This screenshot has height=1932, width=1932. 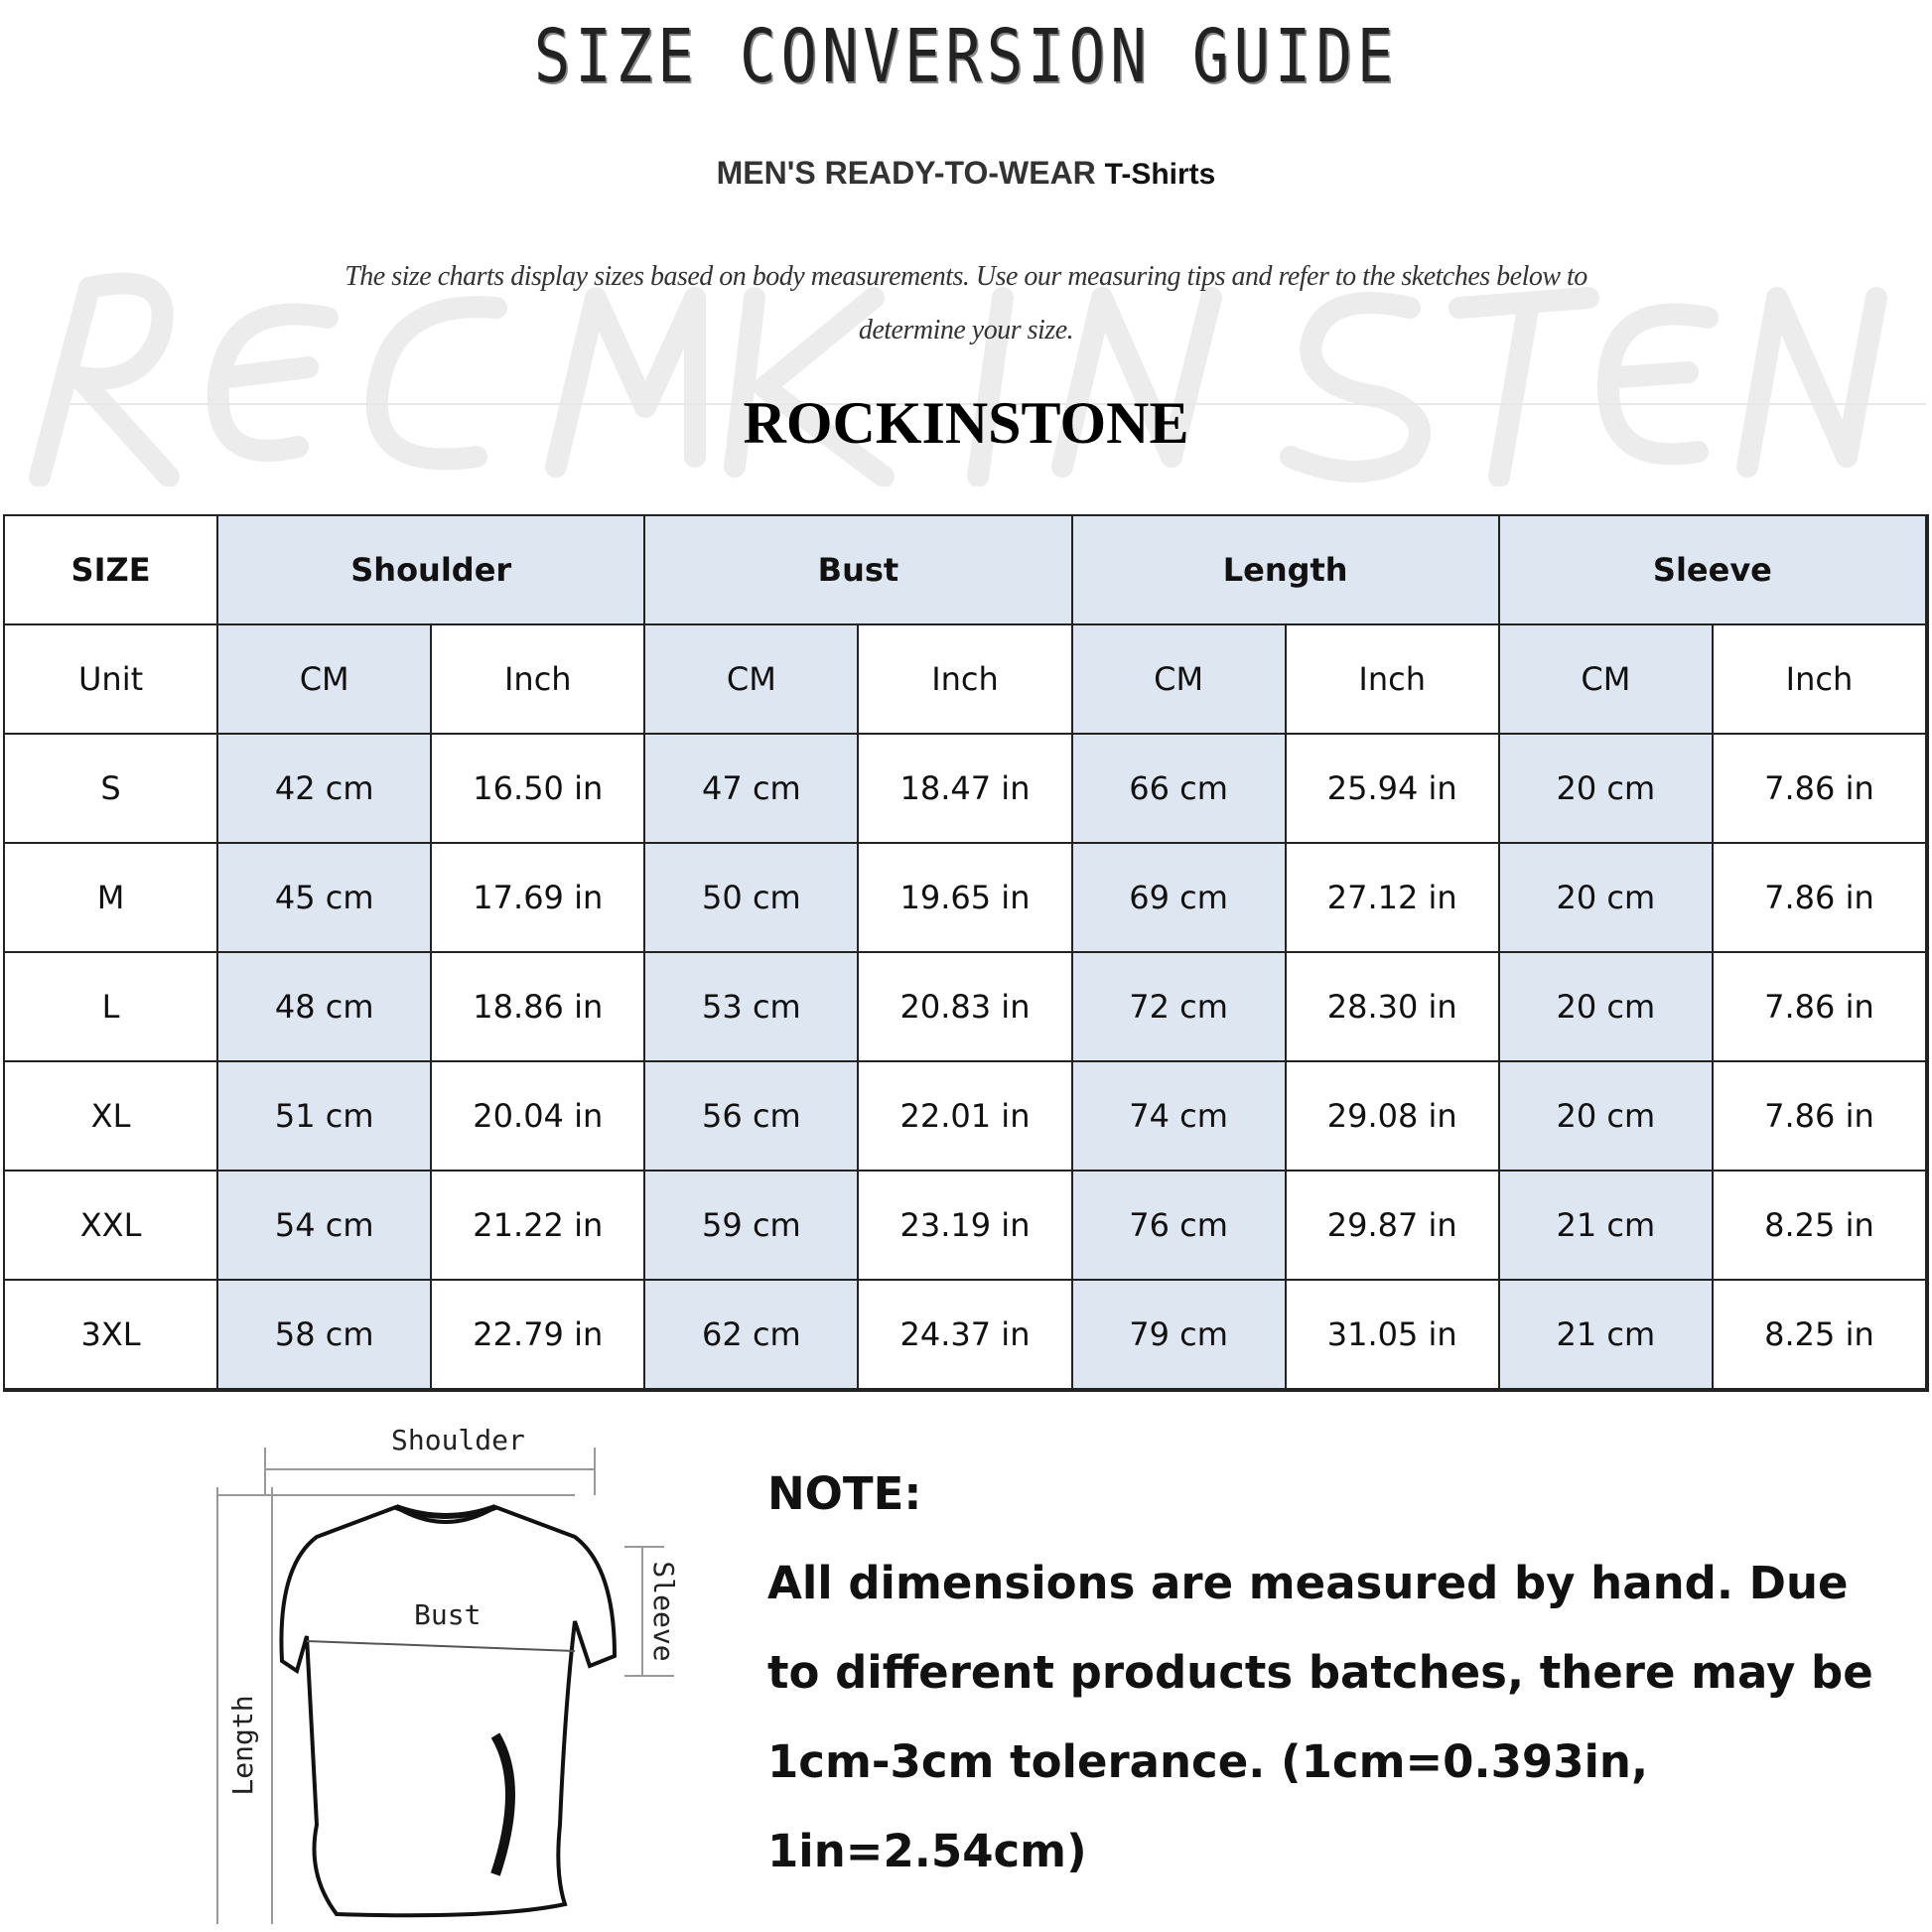 What do you see at coordinates (326, 1117) in the screenshot?
I see `value-cell: 51 cm` at bounding box center [326, 1117].